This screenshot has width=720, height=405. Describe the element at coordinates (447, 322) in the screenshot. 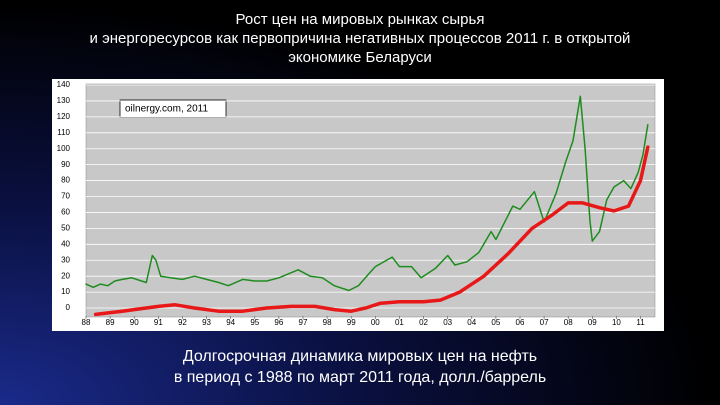

I see `x-tick-label: 03` at that location.